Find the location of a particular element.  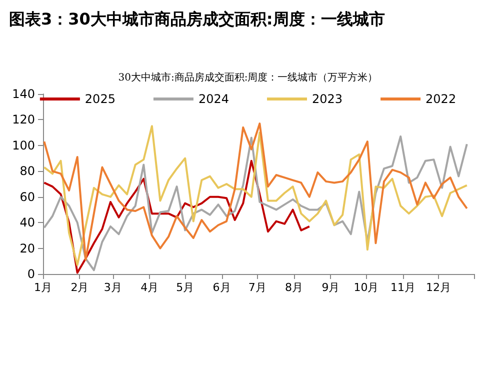

x-tick-label: 10月 is located at coordinates (366, 287).